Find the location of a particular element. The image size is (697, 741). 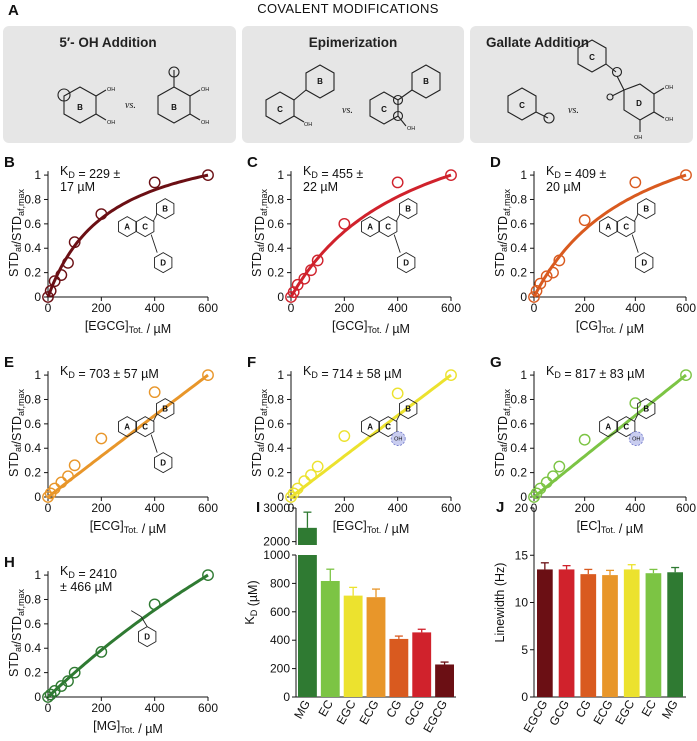

oh-highlight-circle is located at coordinates (398, 439).